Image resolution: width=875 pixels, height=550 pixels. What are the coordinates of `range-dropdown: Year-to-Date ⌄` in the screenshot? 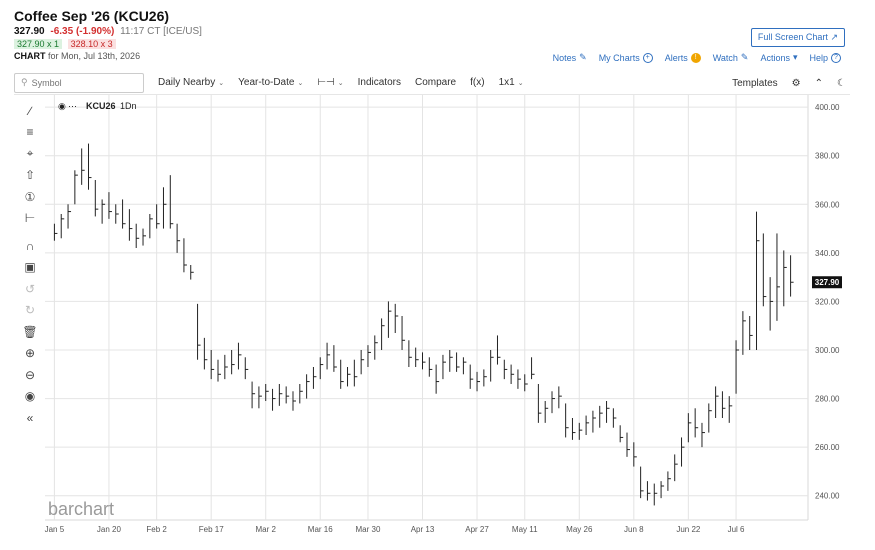 It's located at (270, 82).